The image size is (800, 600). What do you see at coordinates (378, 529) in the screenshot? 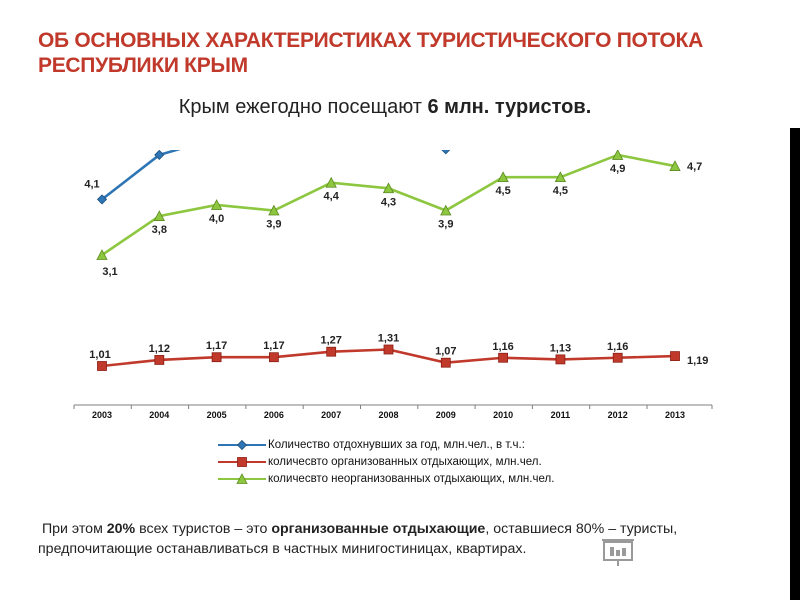
I see `footer-bold-organized: организованные отдыхающие` at bounding box center [378, 529].